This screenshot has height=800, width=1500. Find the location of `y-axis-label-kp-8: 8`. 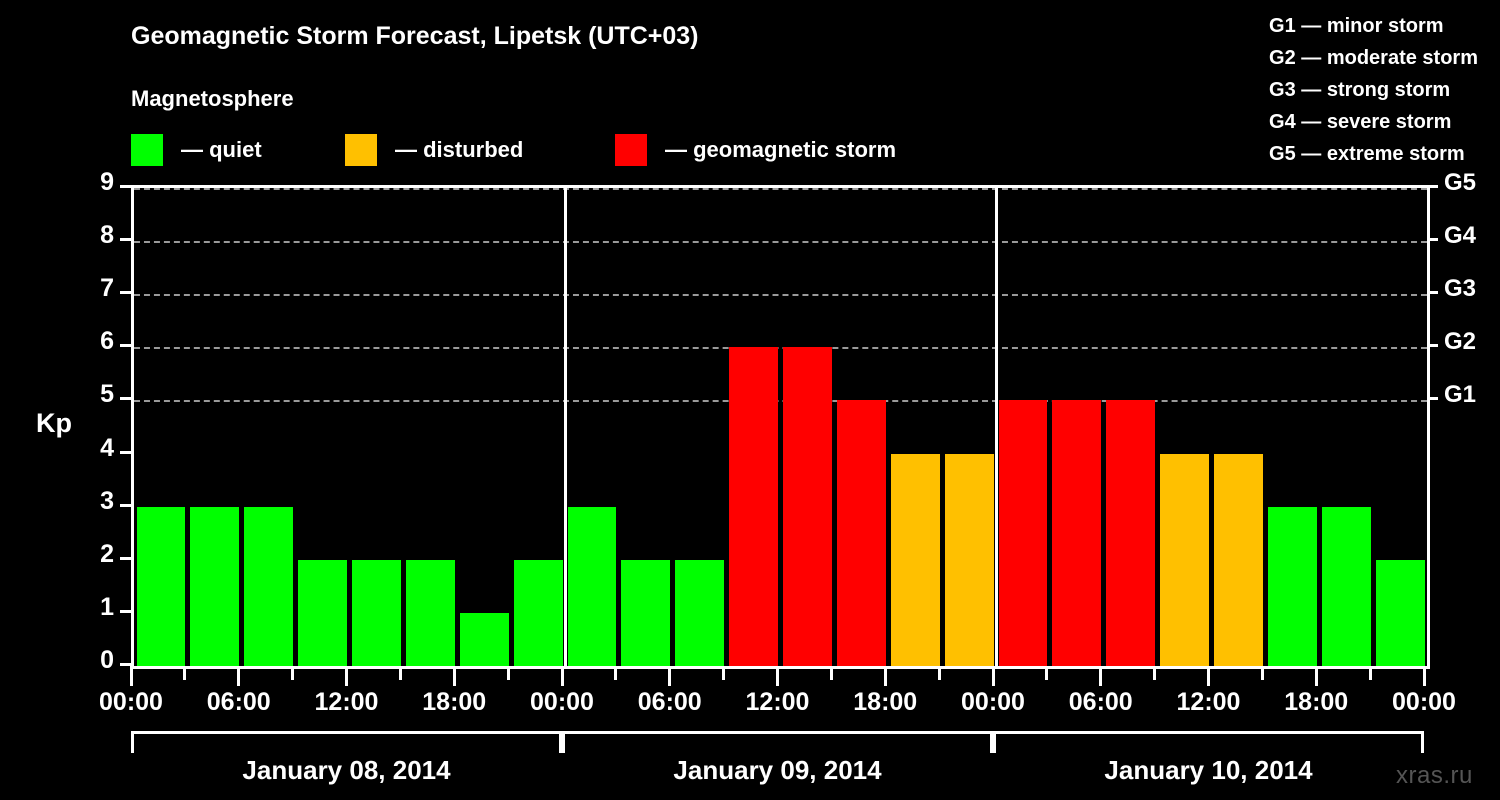

y-axis-label-kp-8: 8 is located at coordinates (107, 235).